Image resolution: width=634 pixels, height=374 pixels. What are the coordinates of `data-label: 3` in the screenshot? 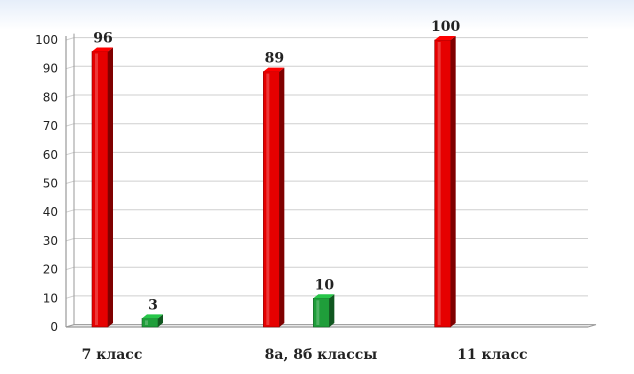 It's located at (153, 305).